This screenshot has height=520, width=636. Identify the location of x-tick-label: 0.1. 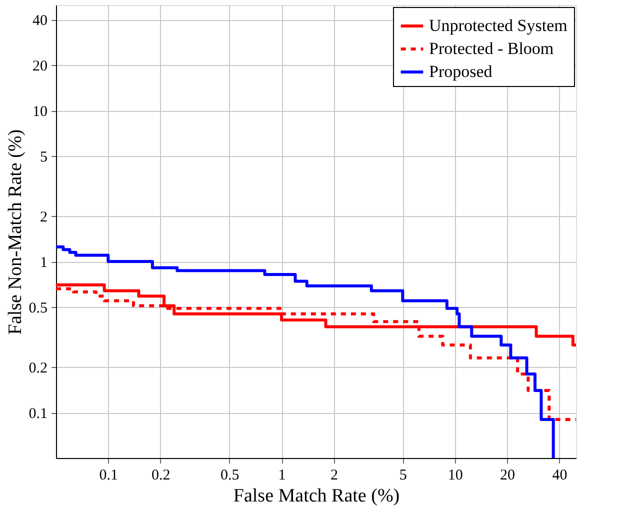
(108, 476).